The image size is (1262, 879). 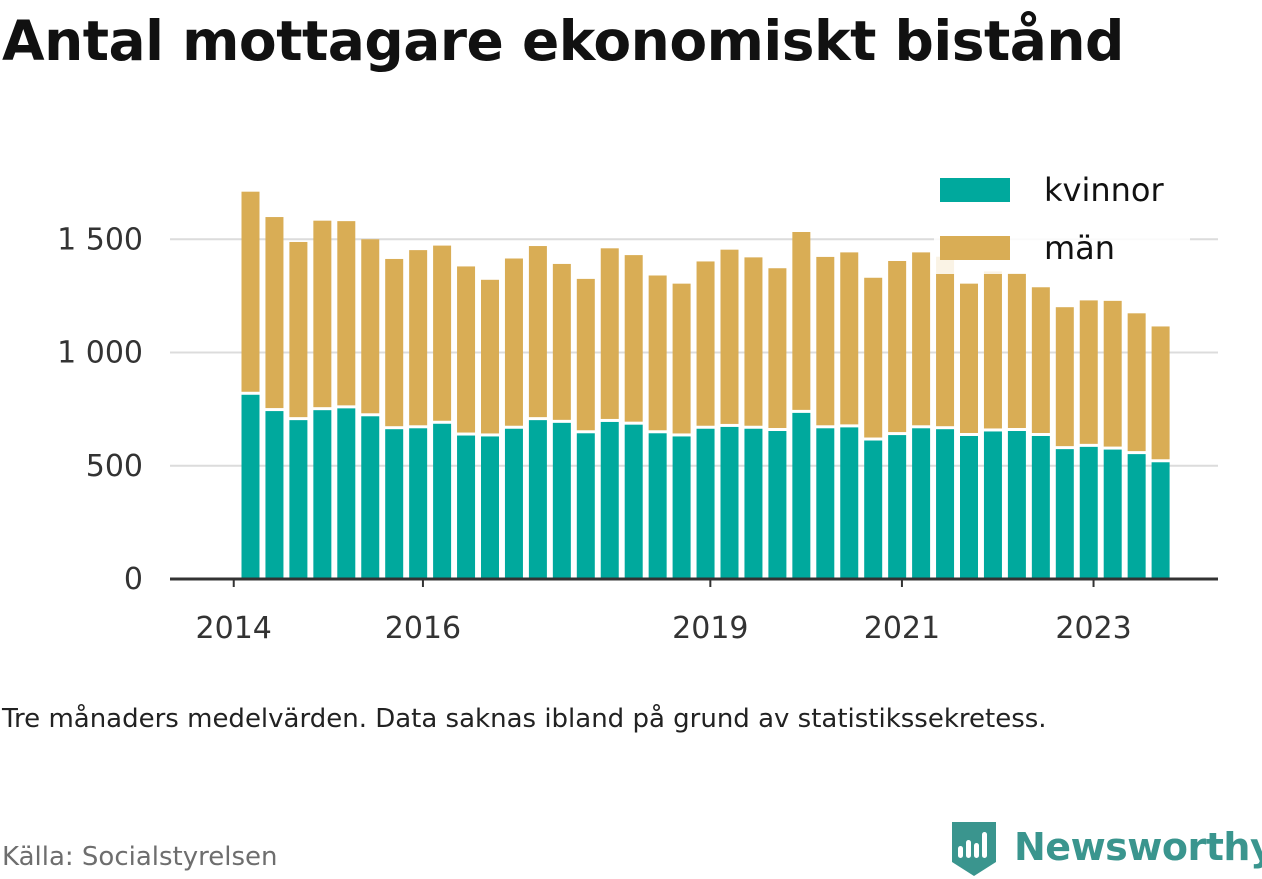 I want to click on x-tick-label: 2016, so click(x=423, y=628).